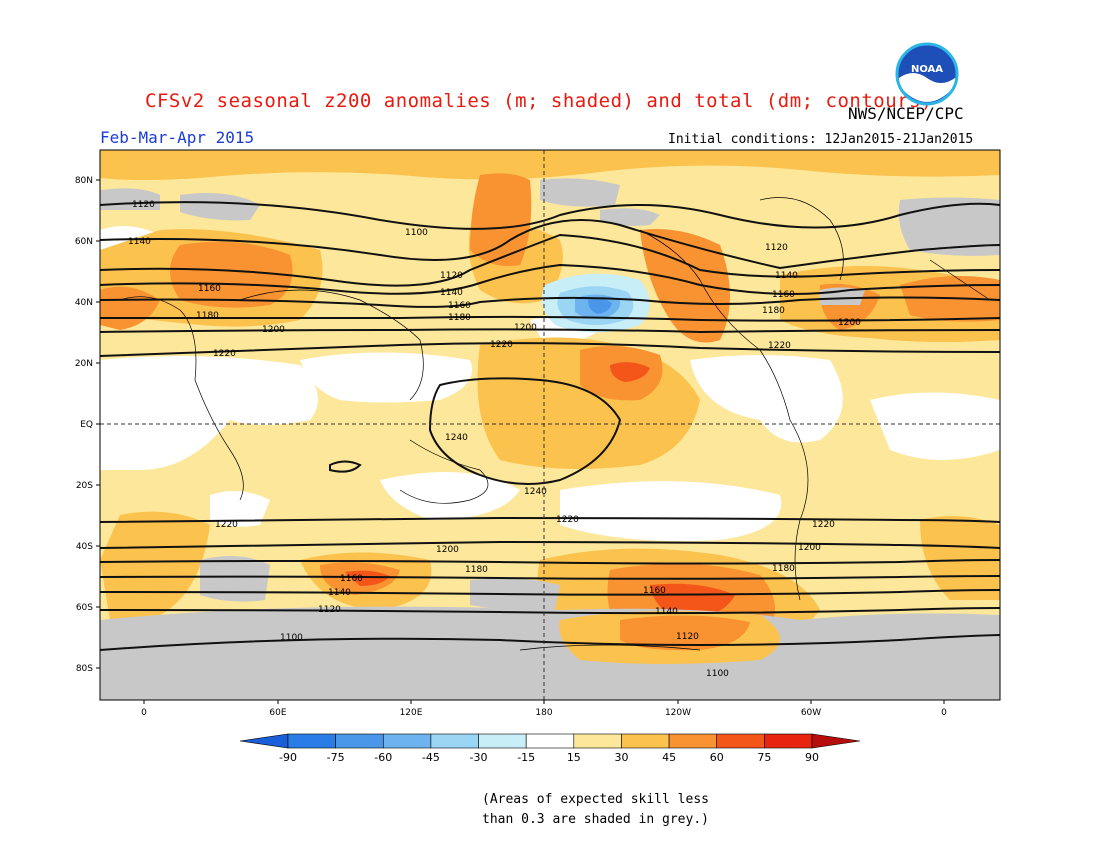 The width and height of the screenshot is (1100, 850). Describe the element at coordinates (431, 757) in the screenshot. I see `colorbar-label: -45` at that location.